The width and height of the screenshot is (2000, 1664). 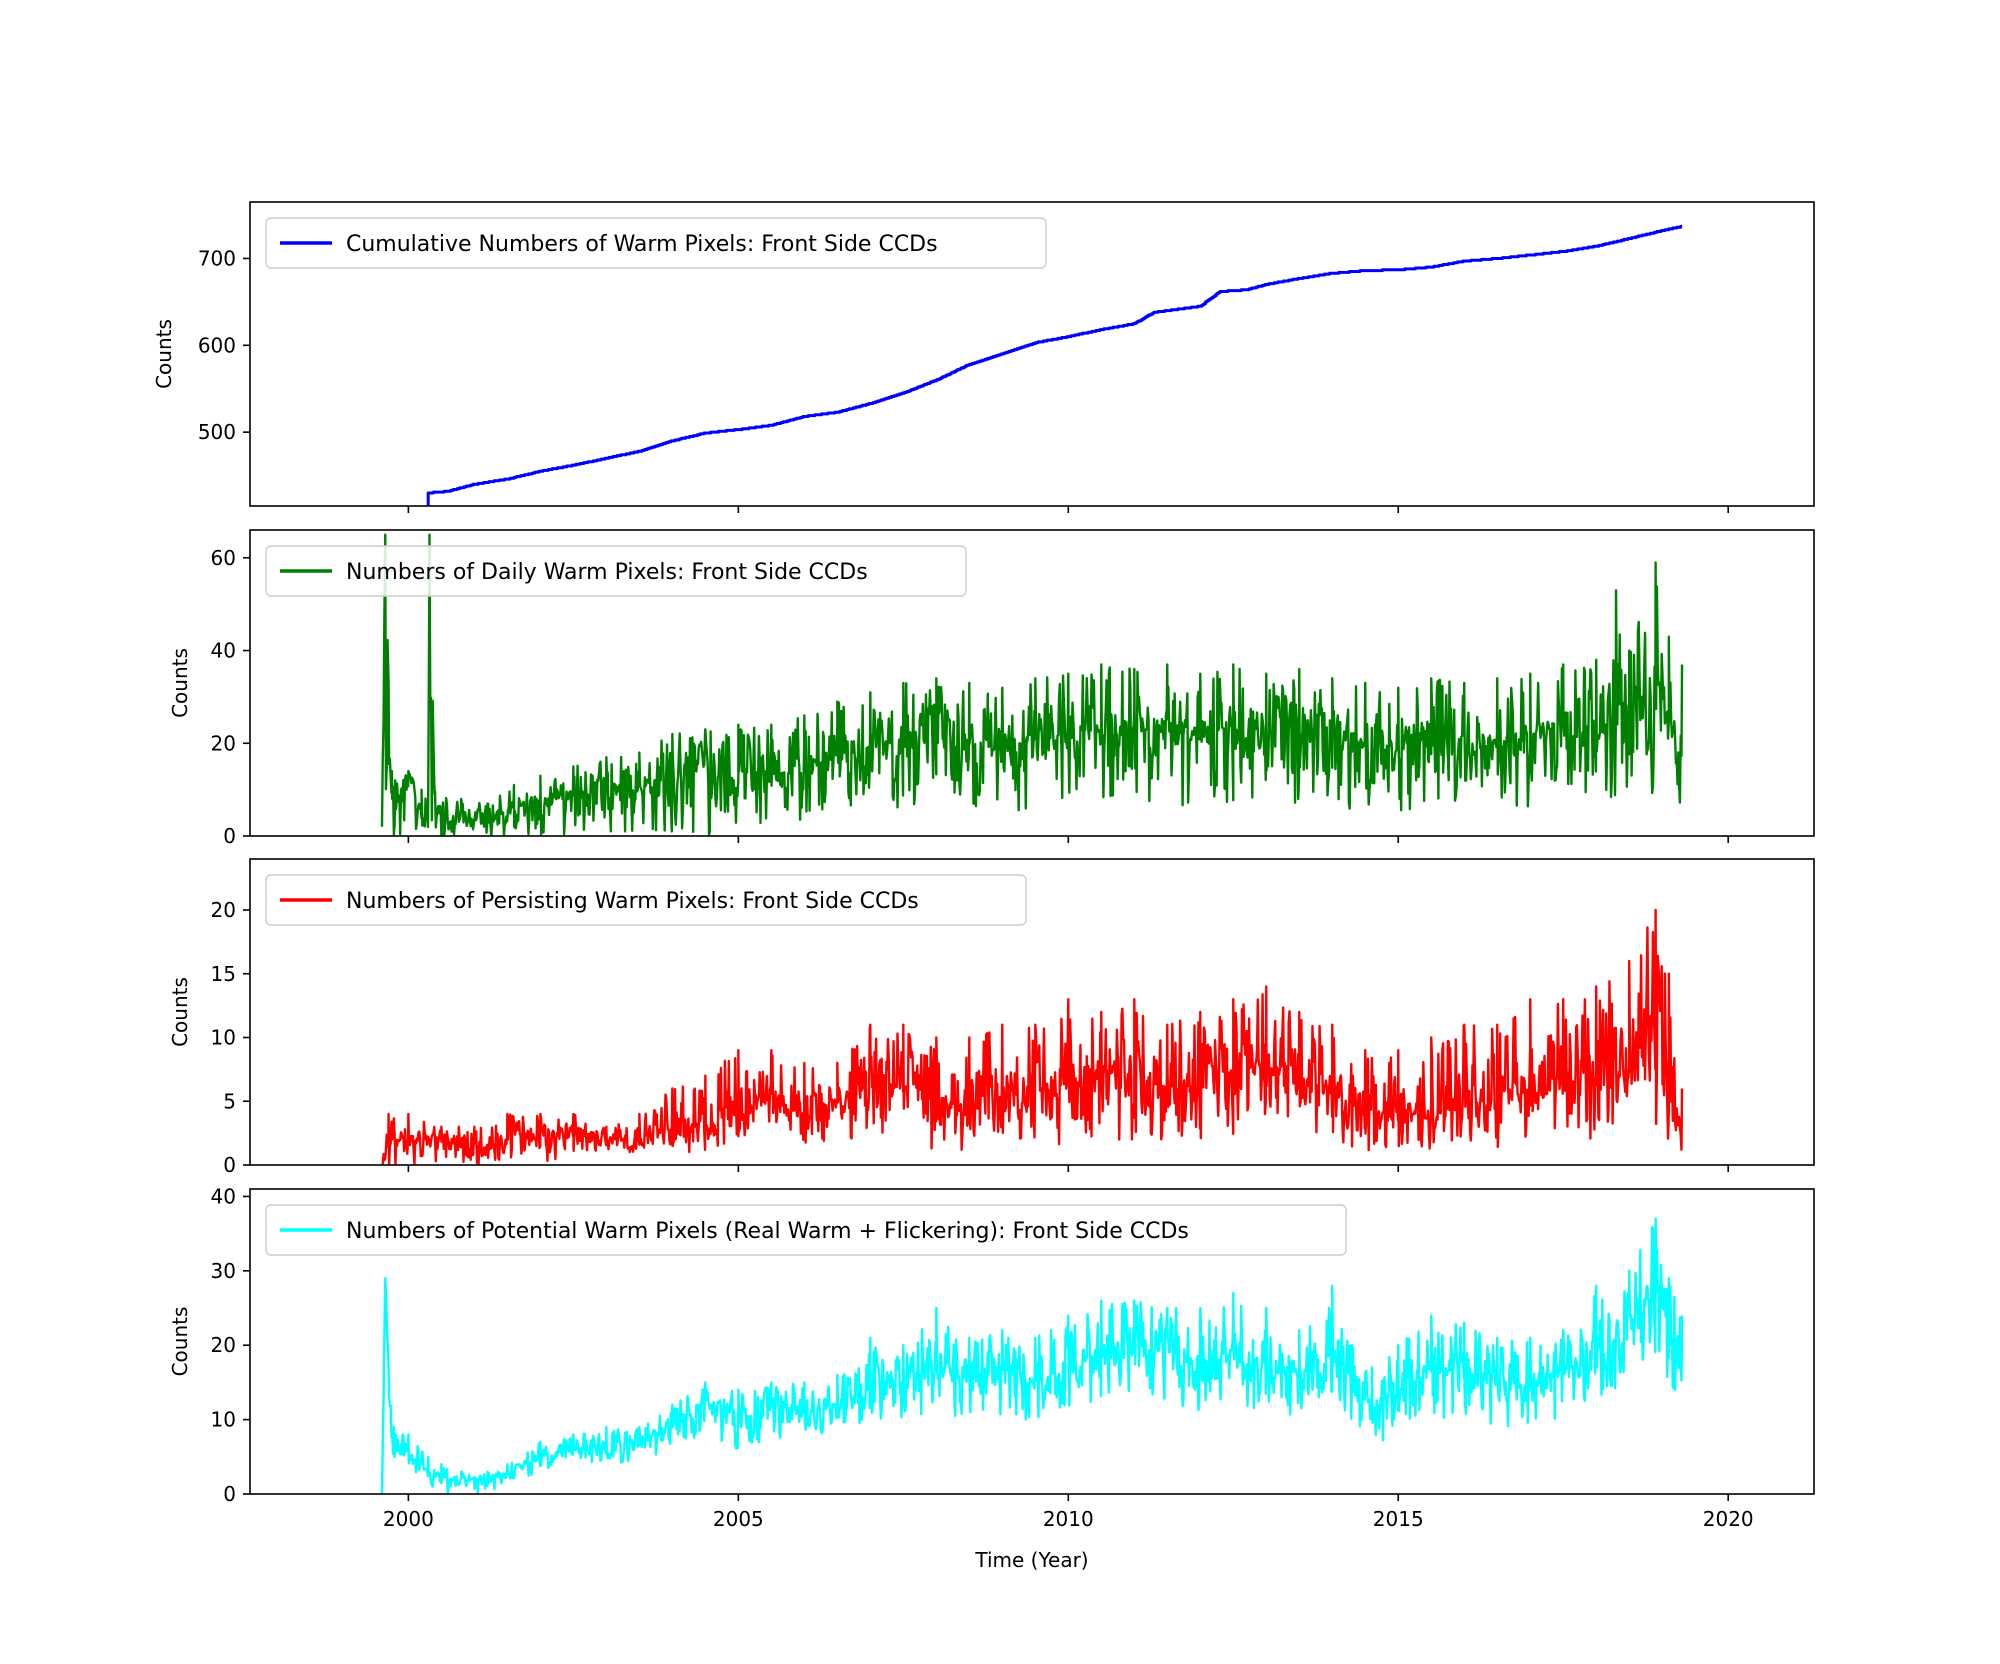 I want to click on y-tick-label-persisting-2: 10, so click(x=223, y=1038).